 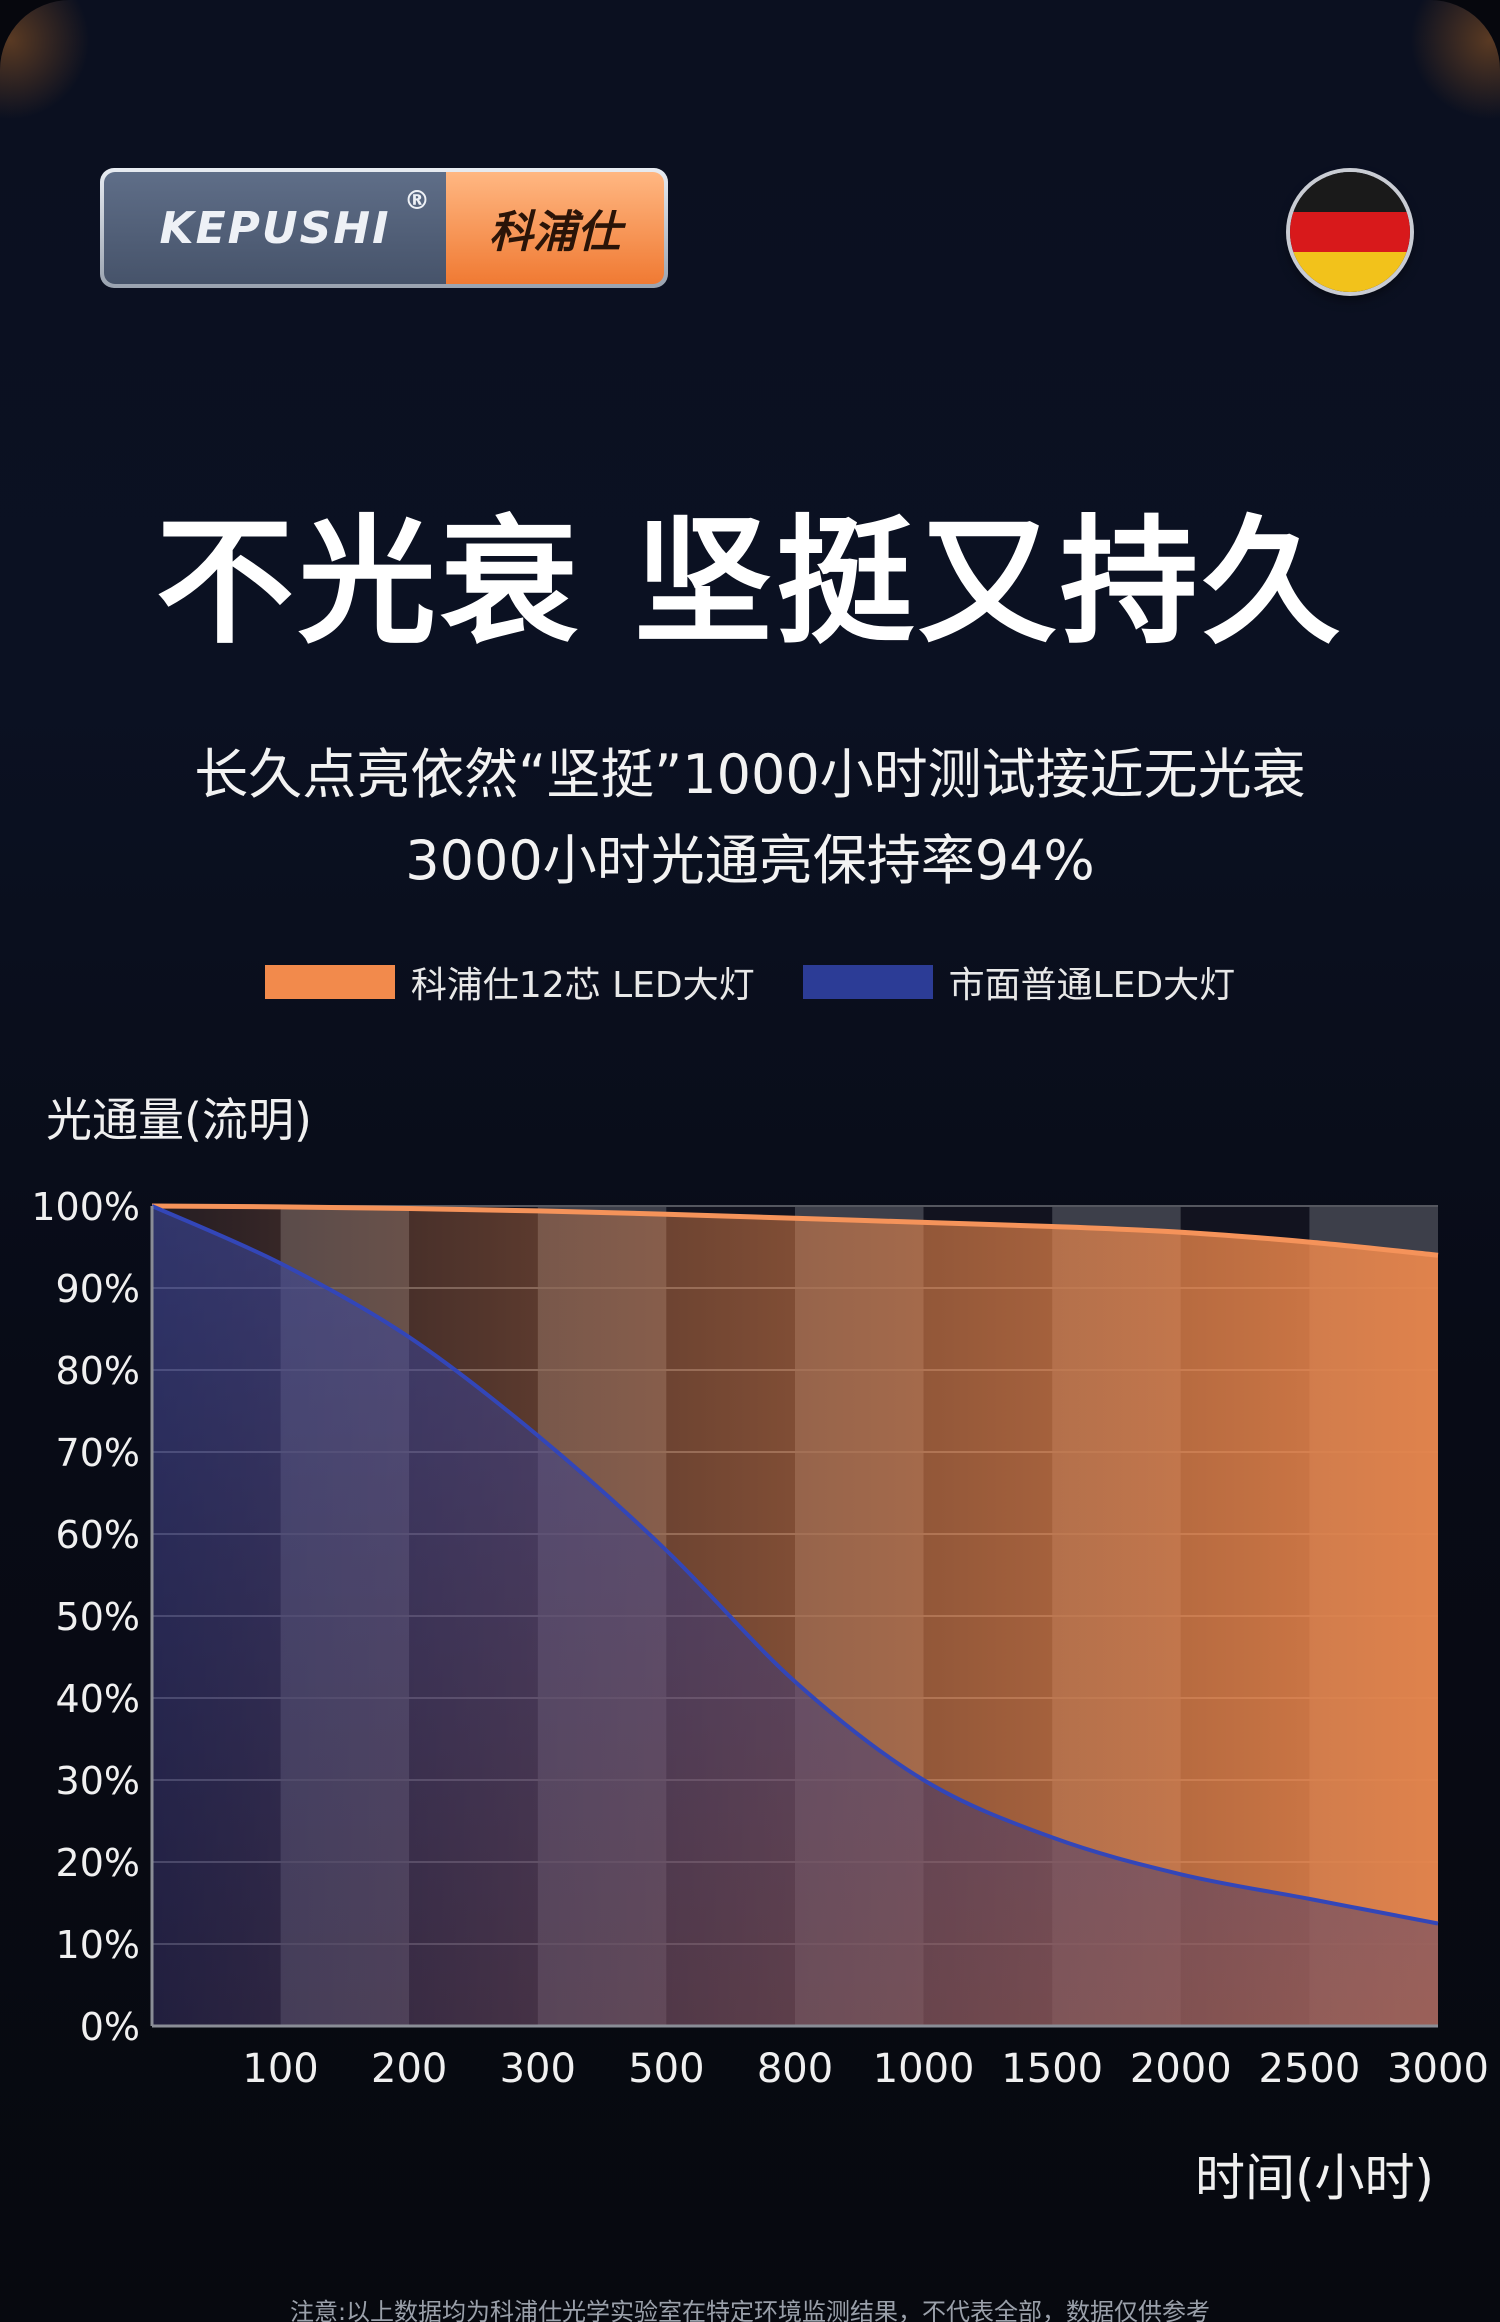 What do you see at coordinates (179, 1120) in the screenshot?
I see `y-axis-label: 光通量(流明)` at bounding box center [179, 1120].